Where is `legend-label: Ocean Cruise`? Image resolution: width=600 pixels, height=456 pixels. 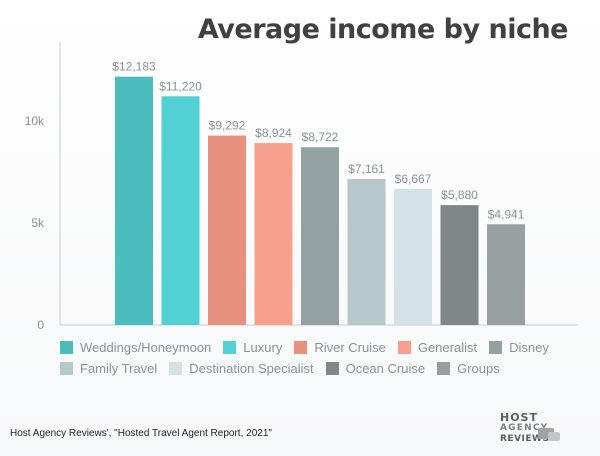
legend-label: Ocean Cruise is located at coordinates (385, 368).